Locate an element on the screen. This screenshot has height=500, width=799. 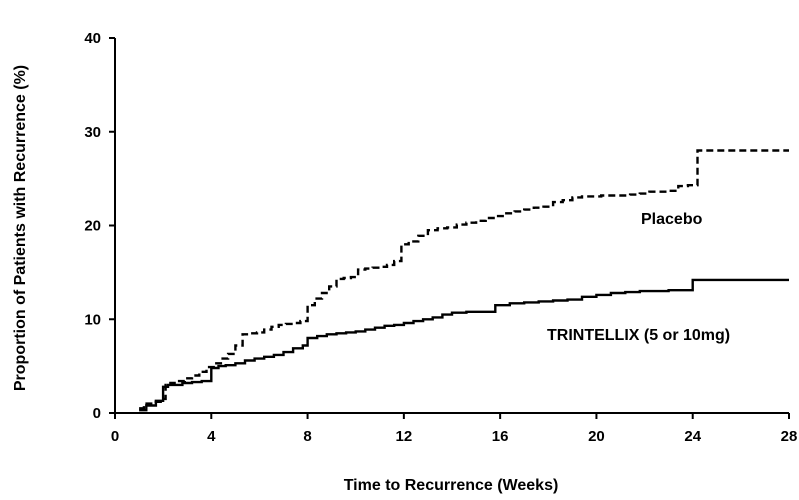
y-ticks: 0 10 20 30 40 is located at coordinates (99, 226).